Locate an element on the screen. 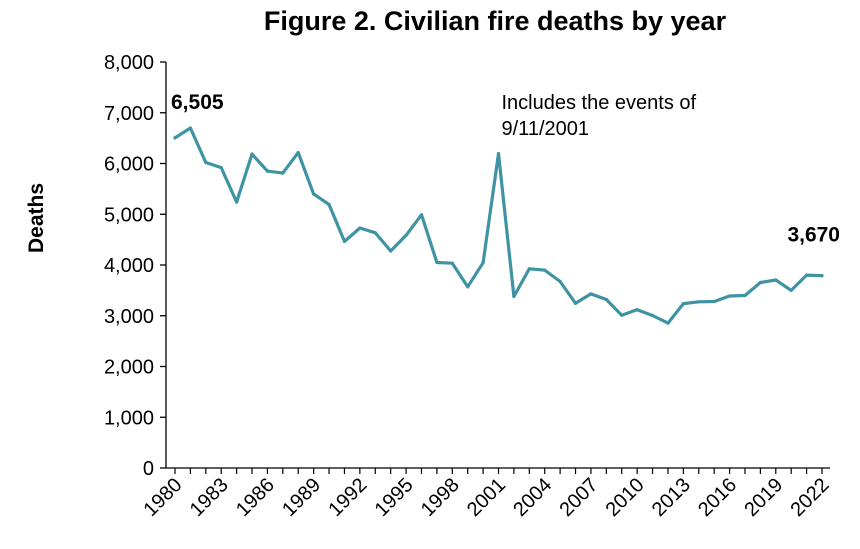  x-tick-label: 1995 is located at coordinates (394, 497).